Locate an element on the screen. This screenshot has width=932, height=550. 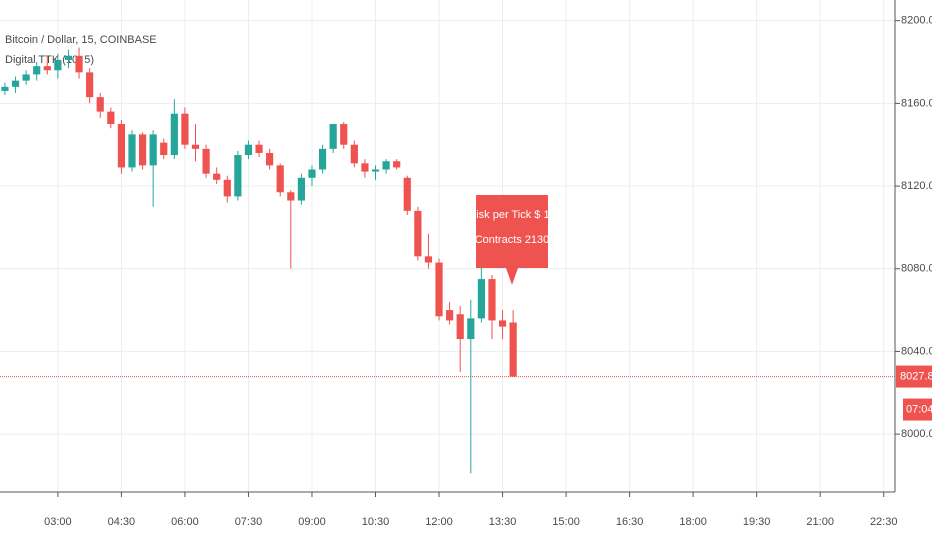
y-tick-label: 8120.00 is located at coordinates (916, 186).